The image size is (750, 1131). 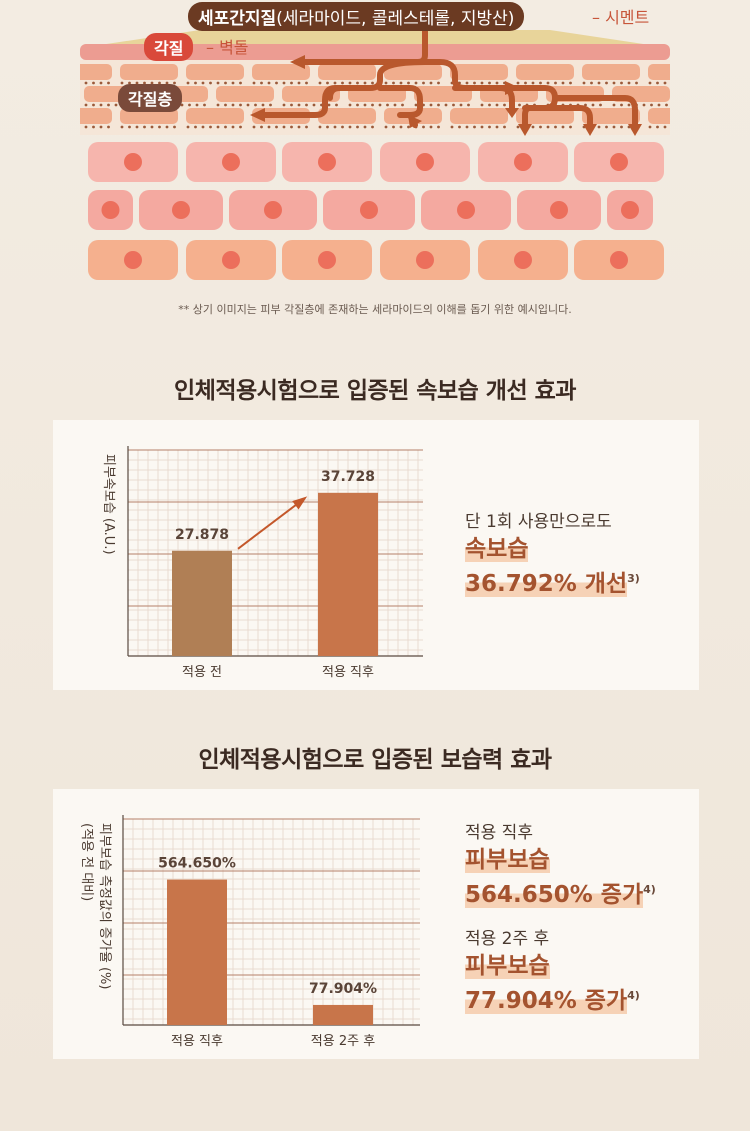 I want to click on lipid-flow-arrows, so click(x=450, y=76).